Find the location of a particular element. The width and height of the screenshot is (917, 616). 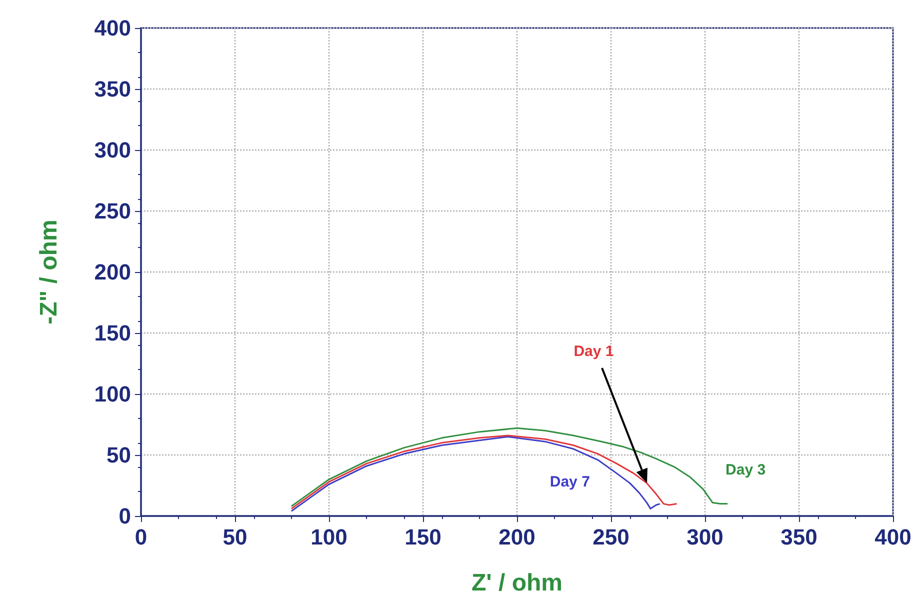

series-label: Day 3 is located at coordinates (746, 469).